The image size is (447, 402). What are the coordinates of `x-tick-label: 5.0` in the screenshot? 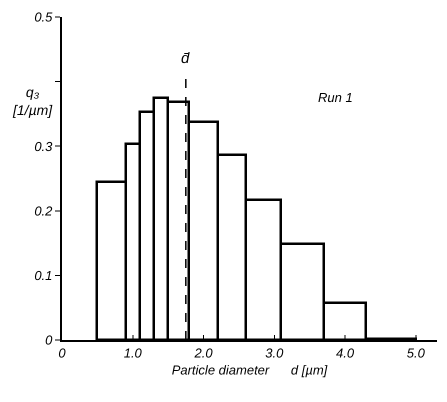 It's located at (416, 353).